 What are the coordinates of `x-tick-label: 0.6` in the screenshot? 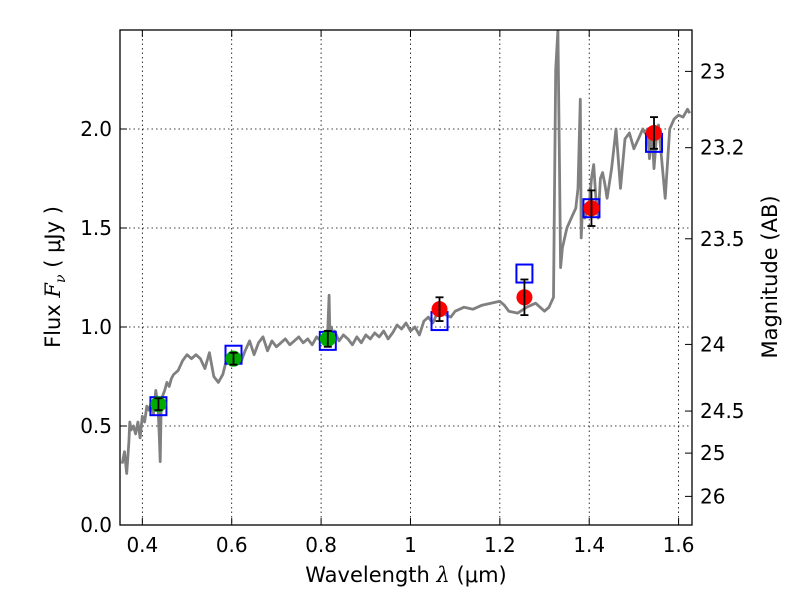 It's located at (232, 545).